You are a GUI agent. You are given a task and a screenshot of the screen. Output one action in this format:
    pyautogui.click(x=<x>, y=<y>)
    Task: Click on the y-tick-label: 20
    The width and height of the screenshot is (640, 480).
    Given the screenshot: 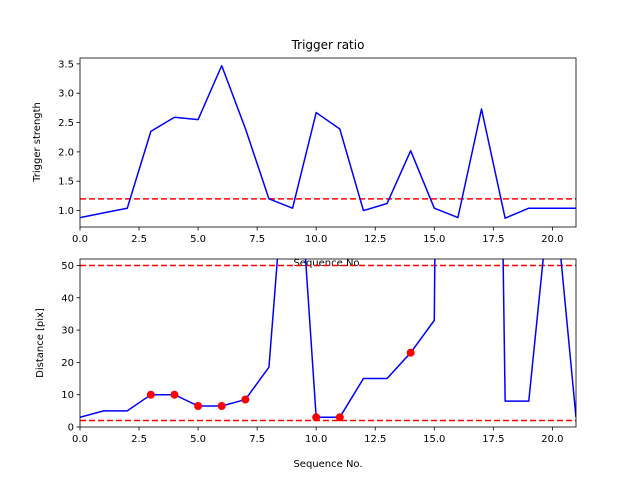 What is the action you would take?
    pyautogui.click(x=67, y=363)
    